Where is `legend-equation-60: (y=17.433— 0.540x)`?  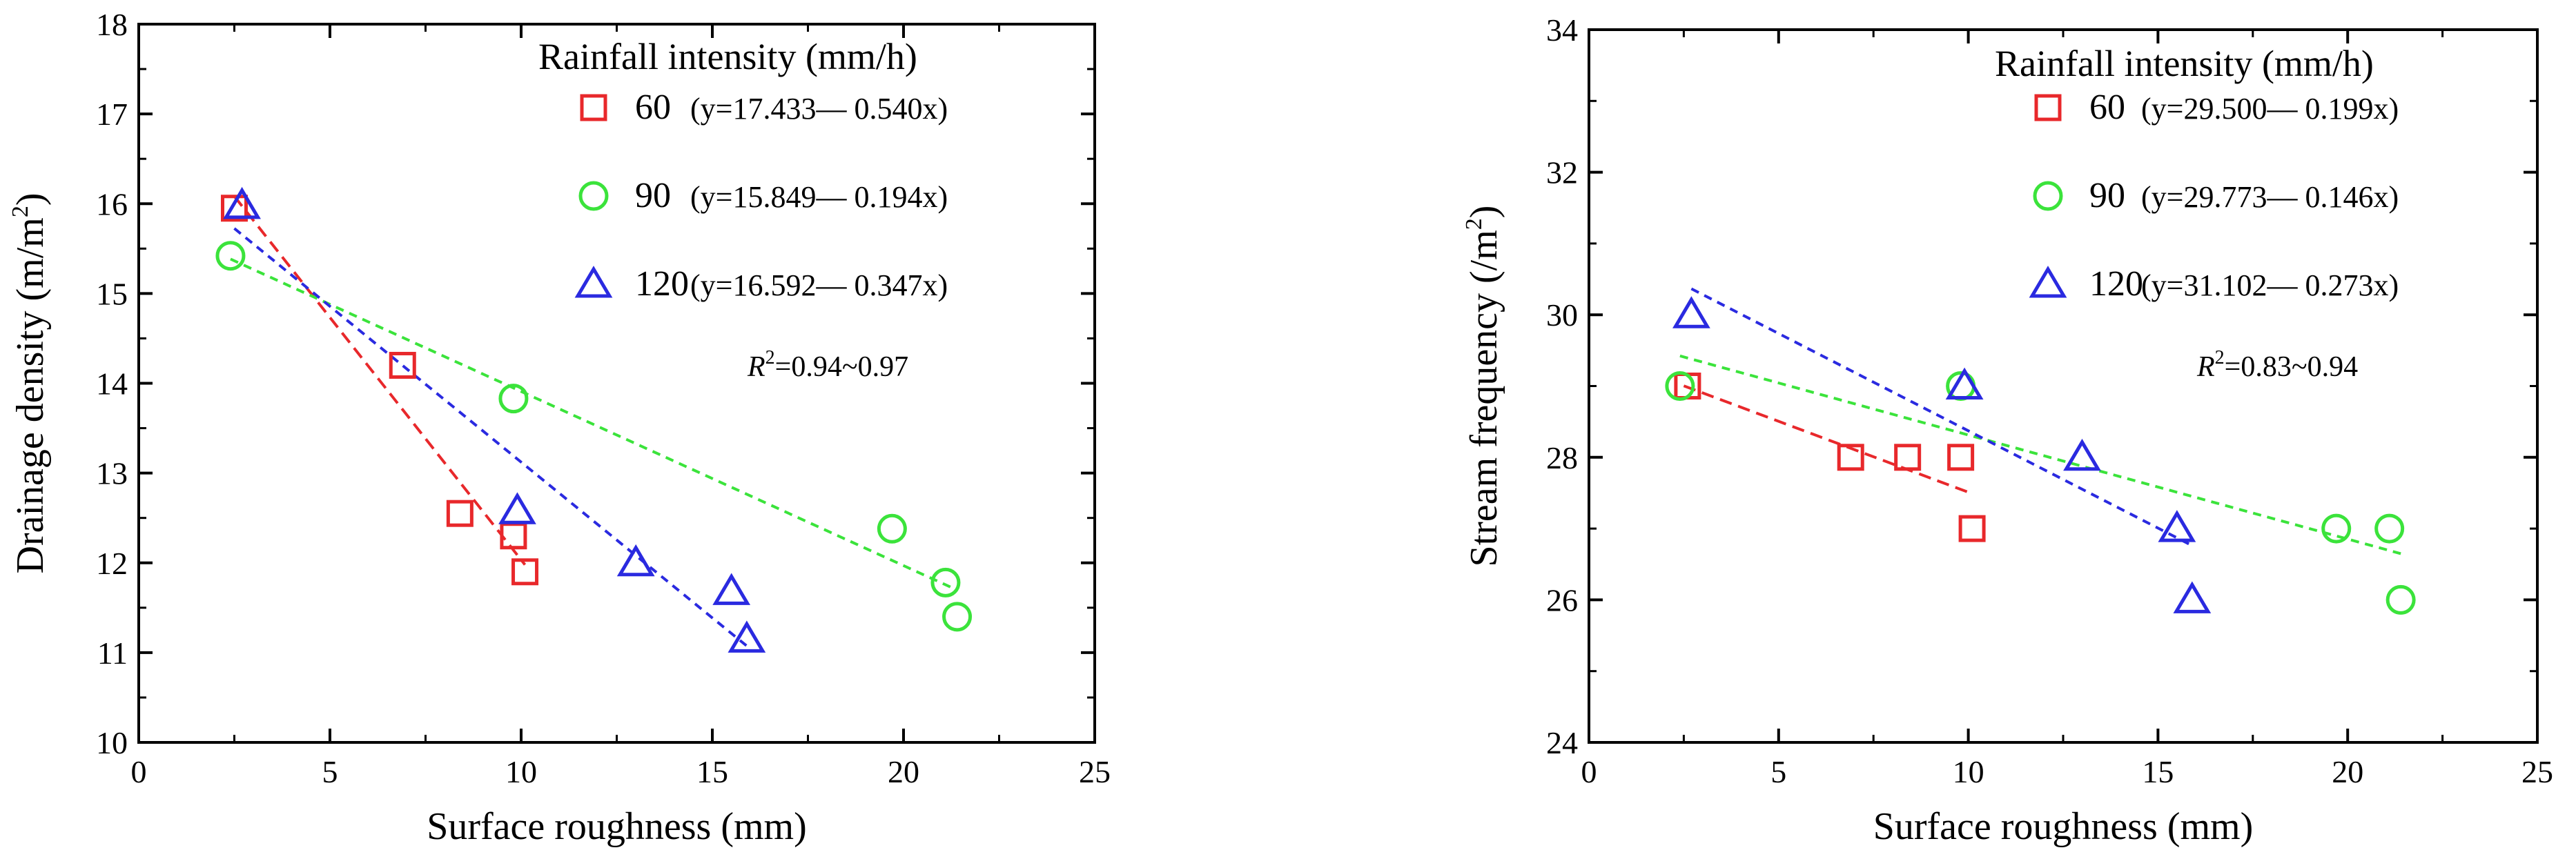
legend-equation-60: (y=17.433— 0.540x) is located at coordinates (819, 109).